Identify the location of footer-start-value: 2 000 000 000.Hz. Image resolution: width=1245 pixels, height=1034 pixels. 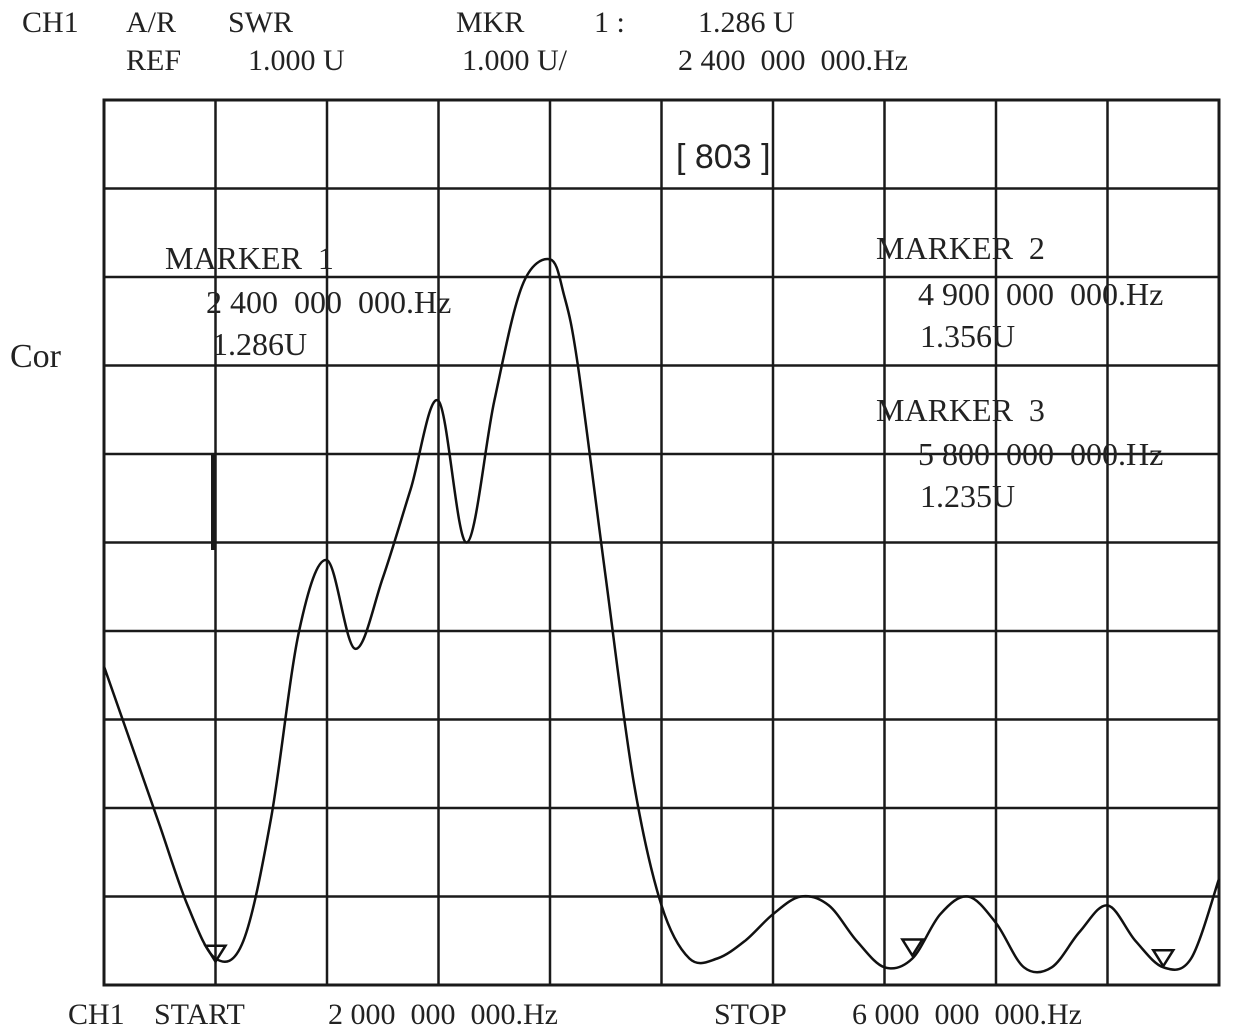
(443, 1014).